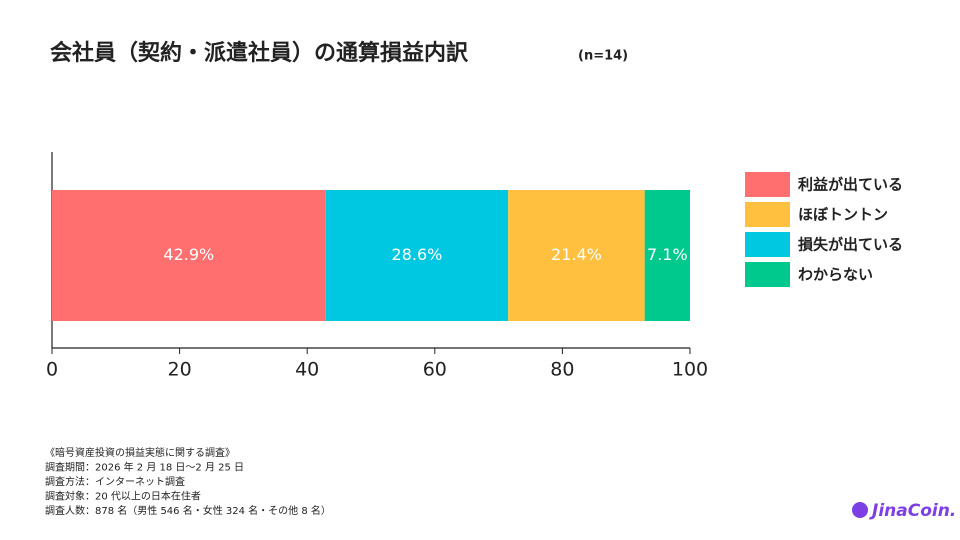 Image resolution: width=960 pixels, height=540 pixels. I want to click on value-label: 42.9%, so click(188, 254).